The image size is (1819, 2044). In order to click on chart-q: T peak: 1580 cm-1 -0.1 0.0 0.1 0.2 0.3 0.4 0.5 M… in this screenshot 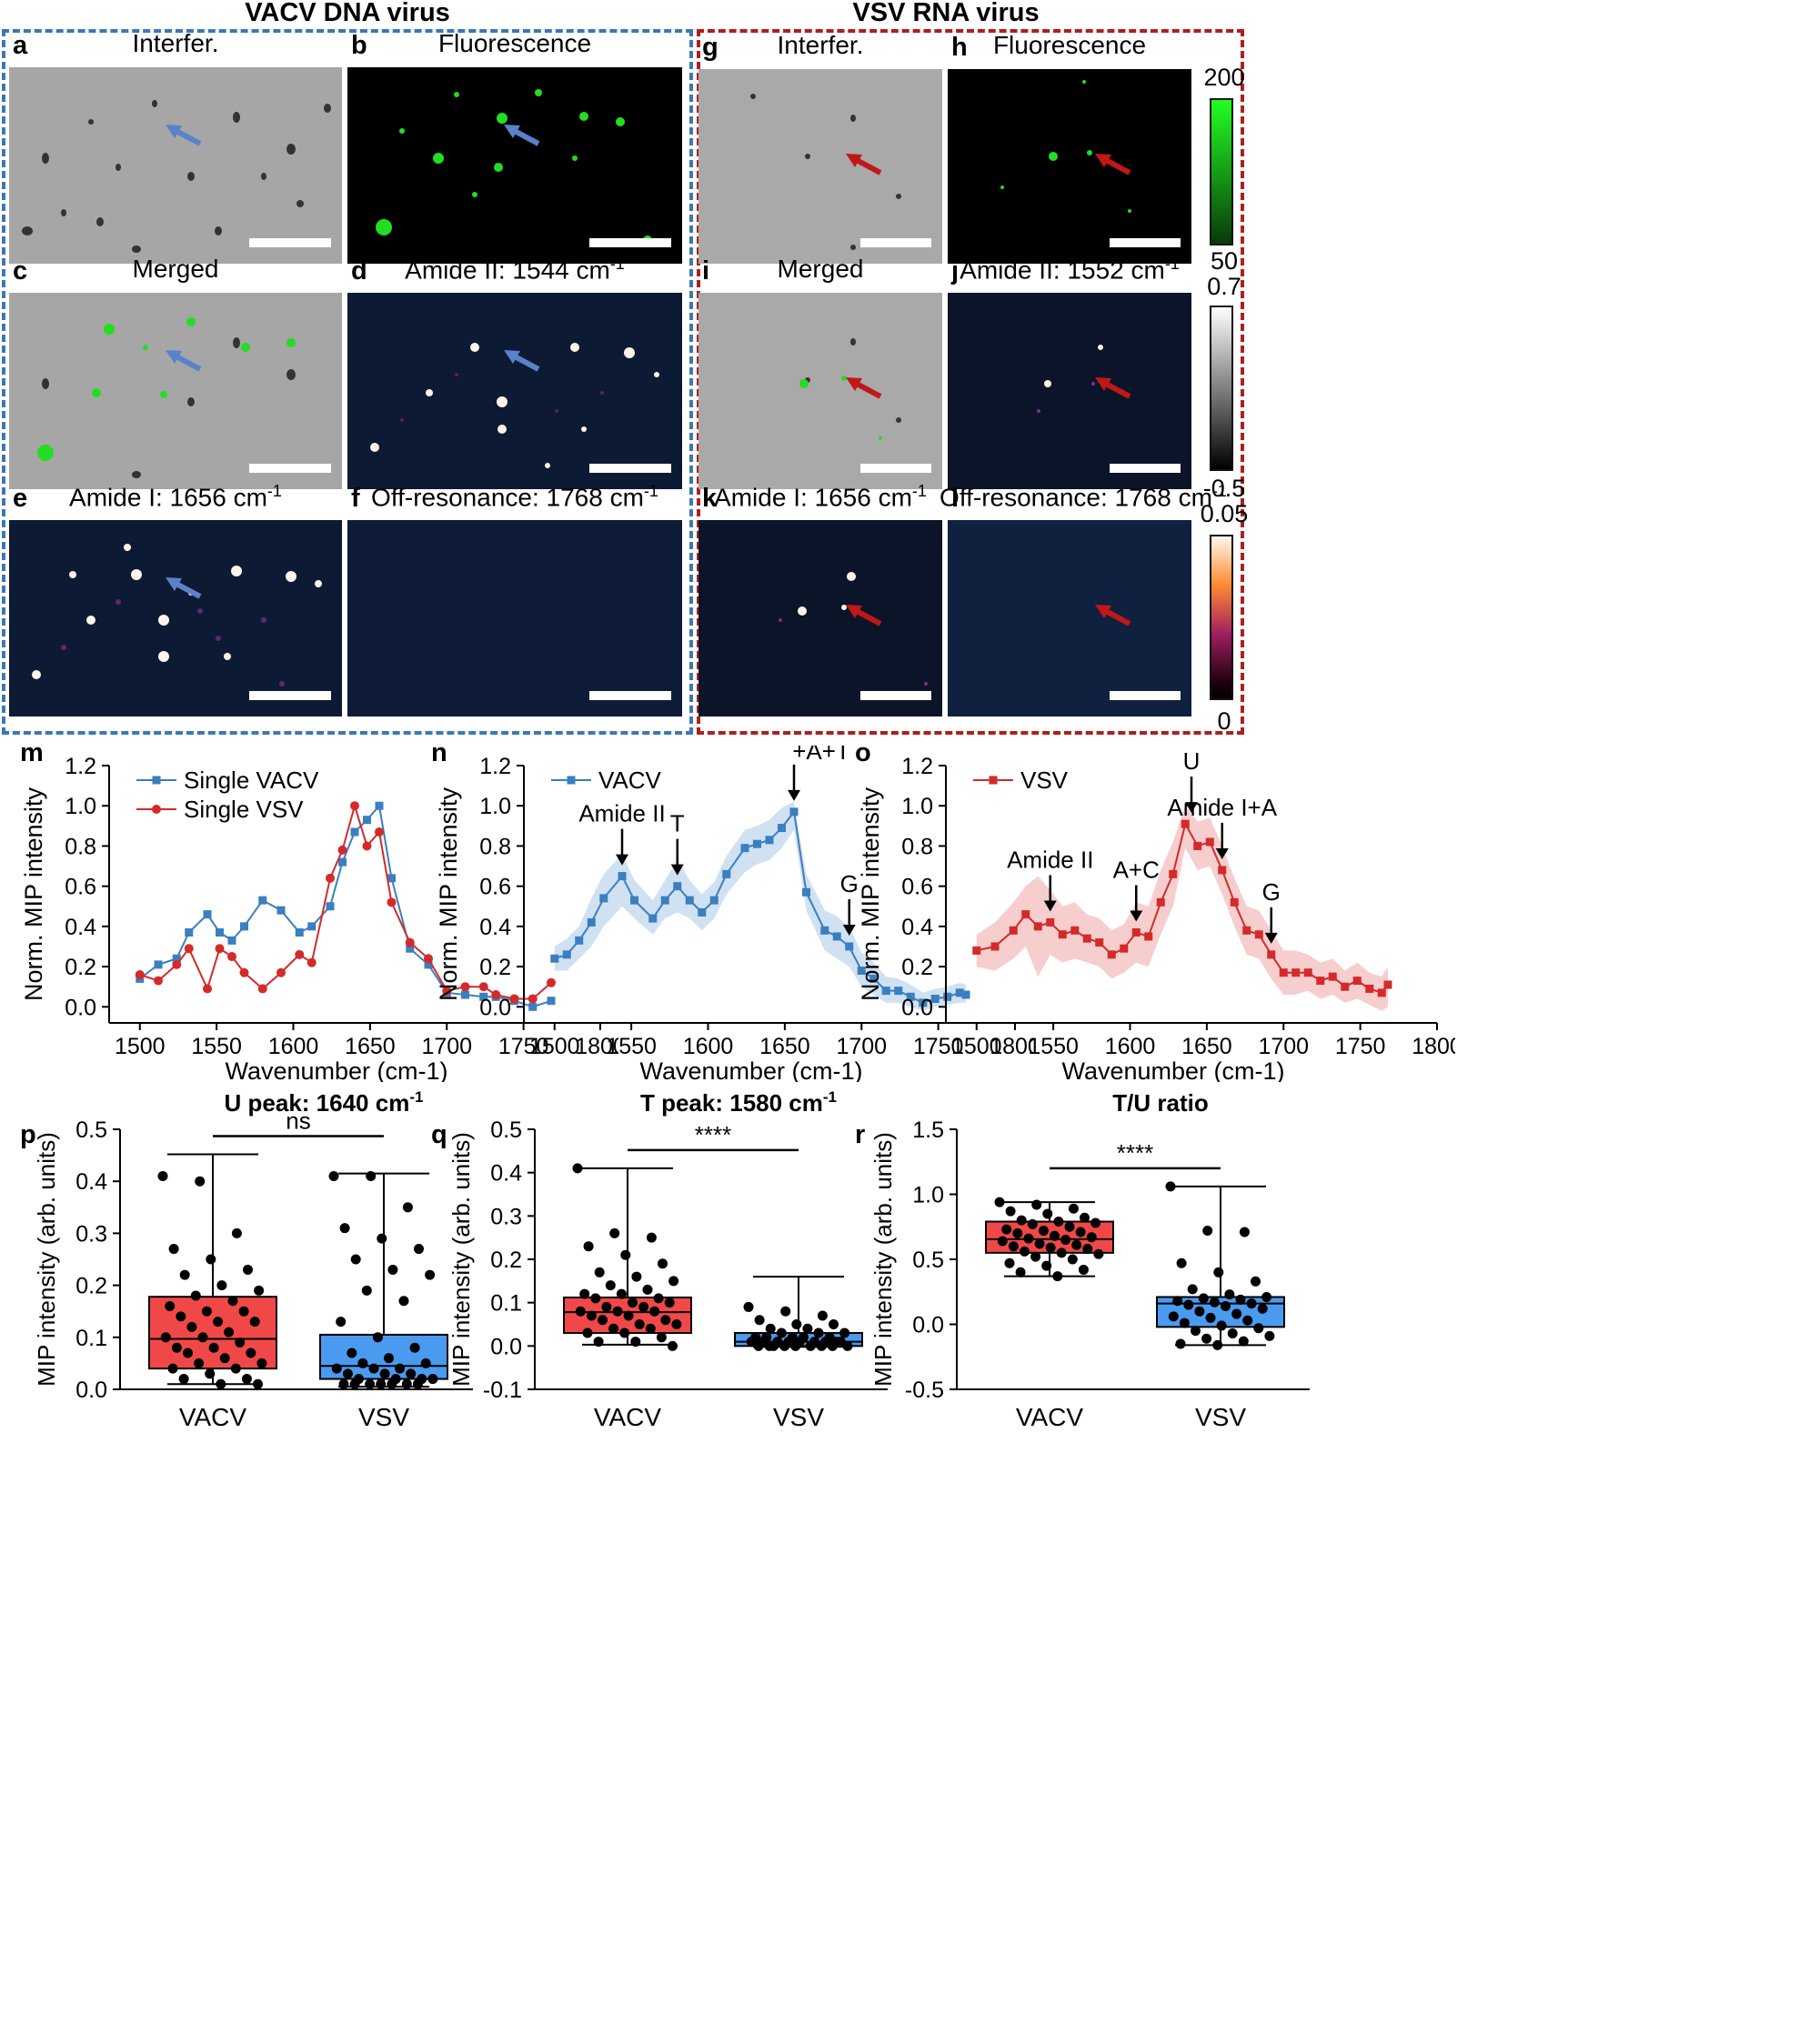, I will do `click(667, 1259)`.